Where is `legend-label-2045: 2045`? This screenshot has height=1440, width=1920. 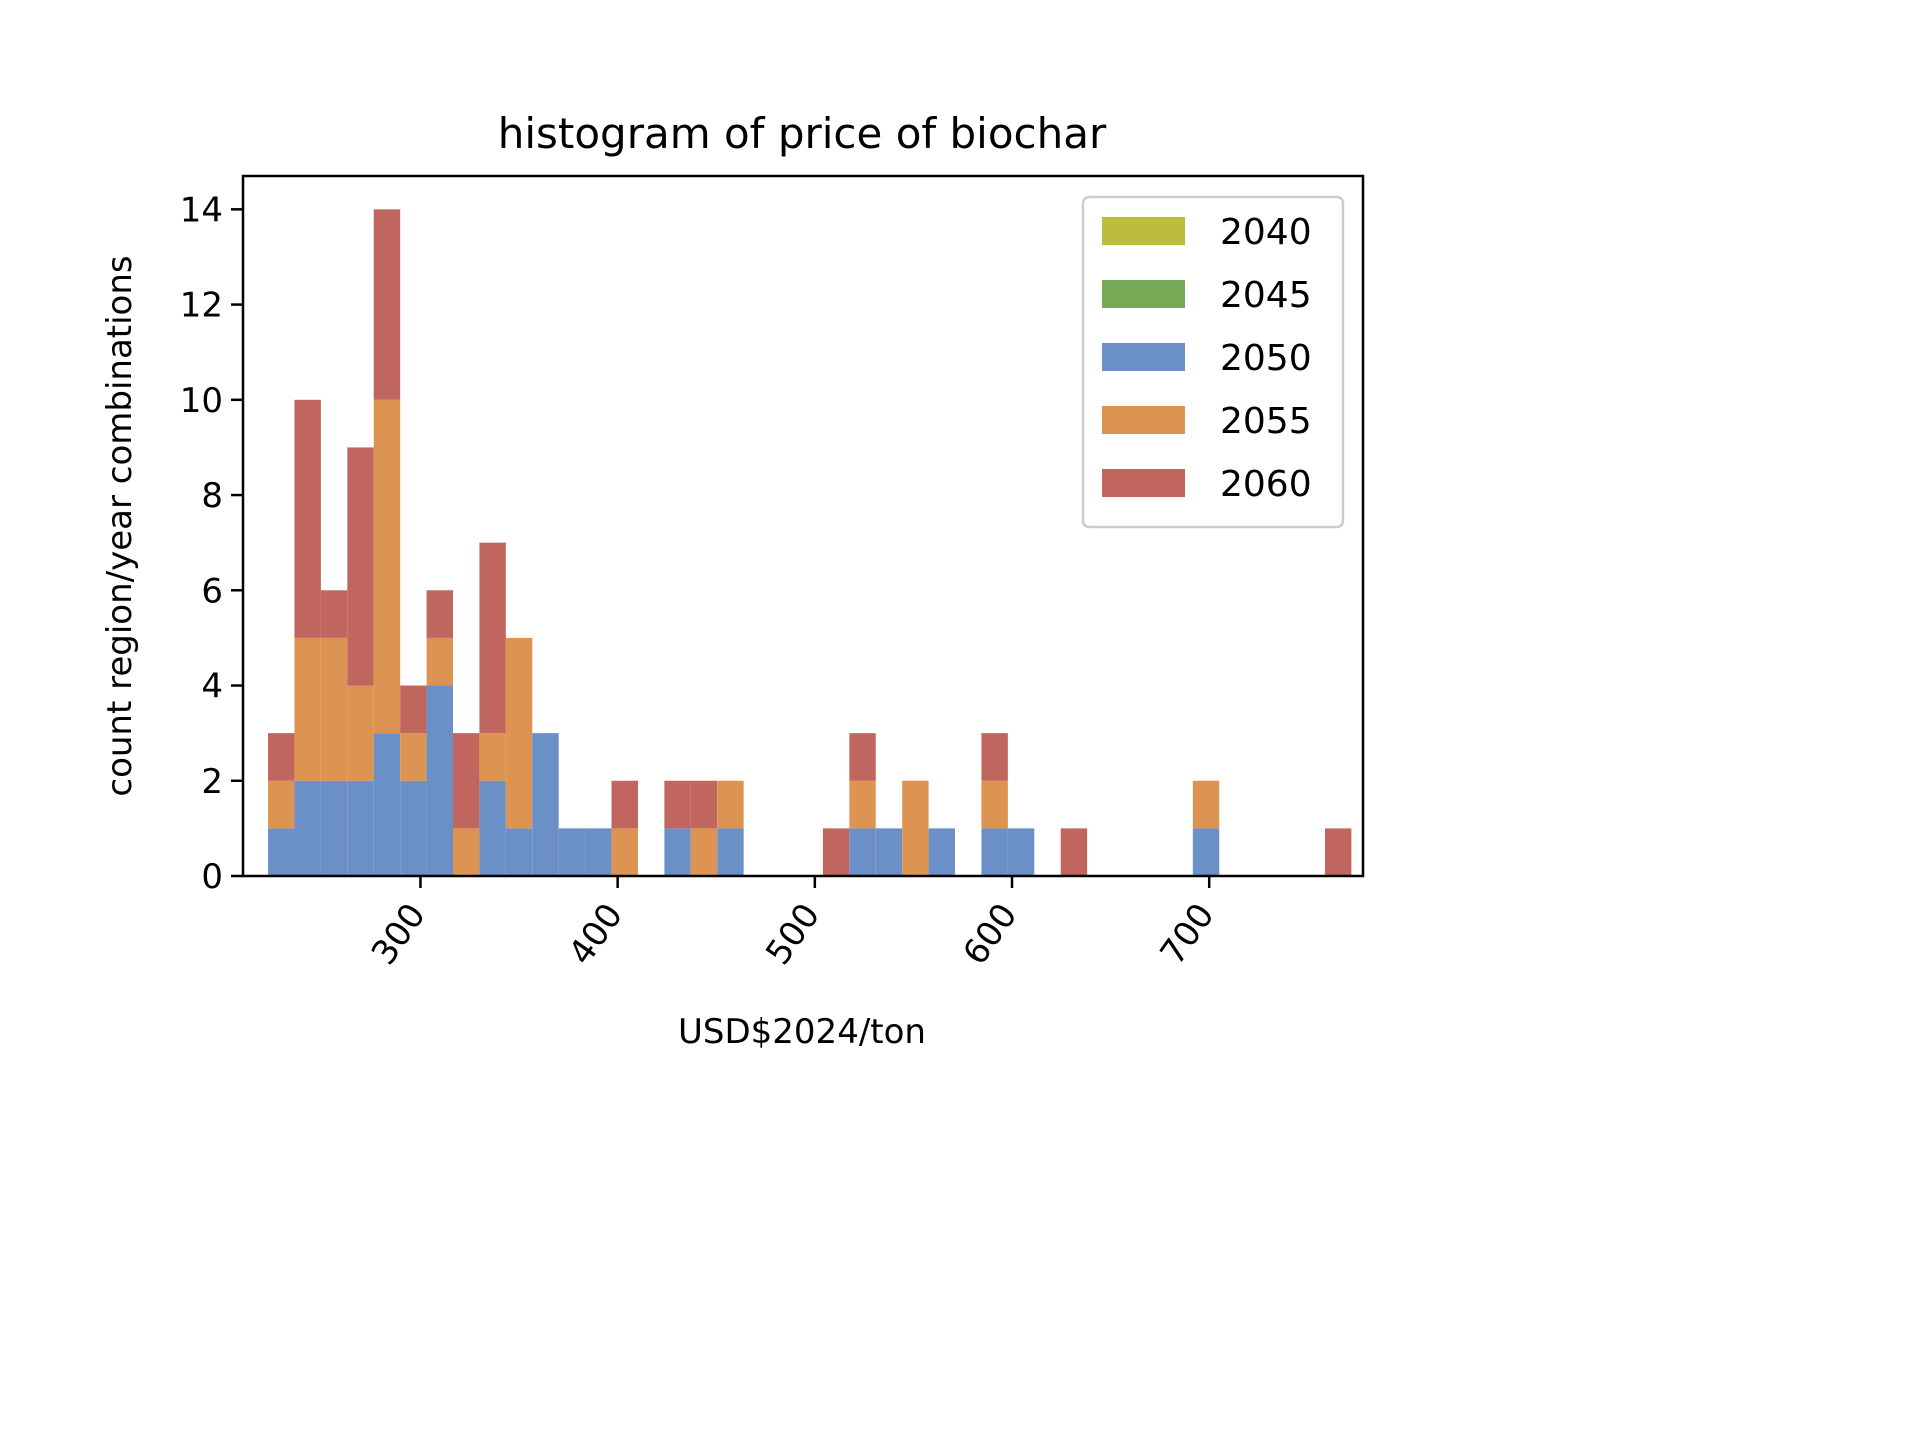
legend-label-2045: 2045 is located at coordinates (1266, 295).